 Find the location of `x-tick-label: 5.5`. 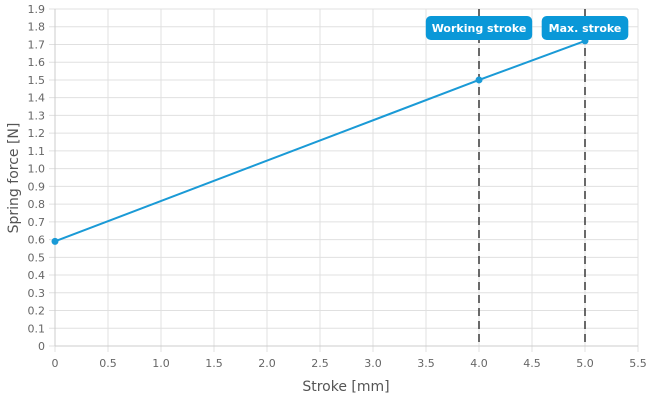

x-tick-label: 5.5 is located at coordinates (638, 363).